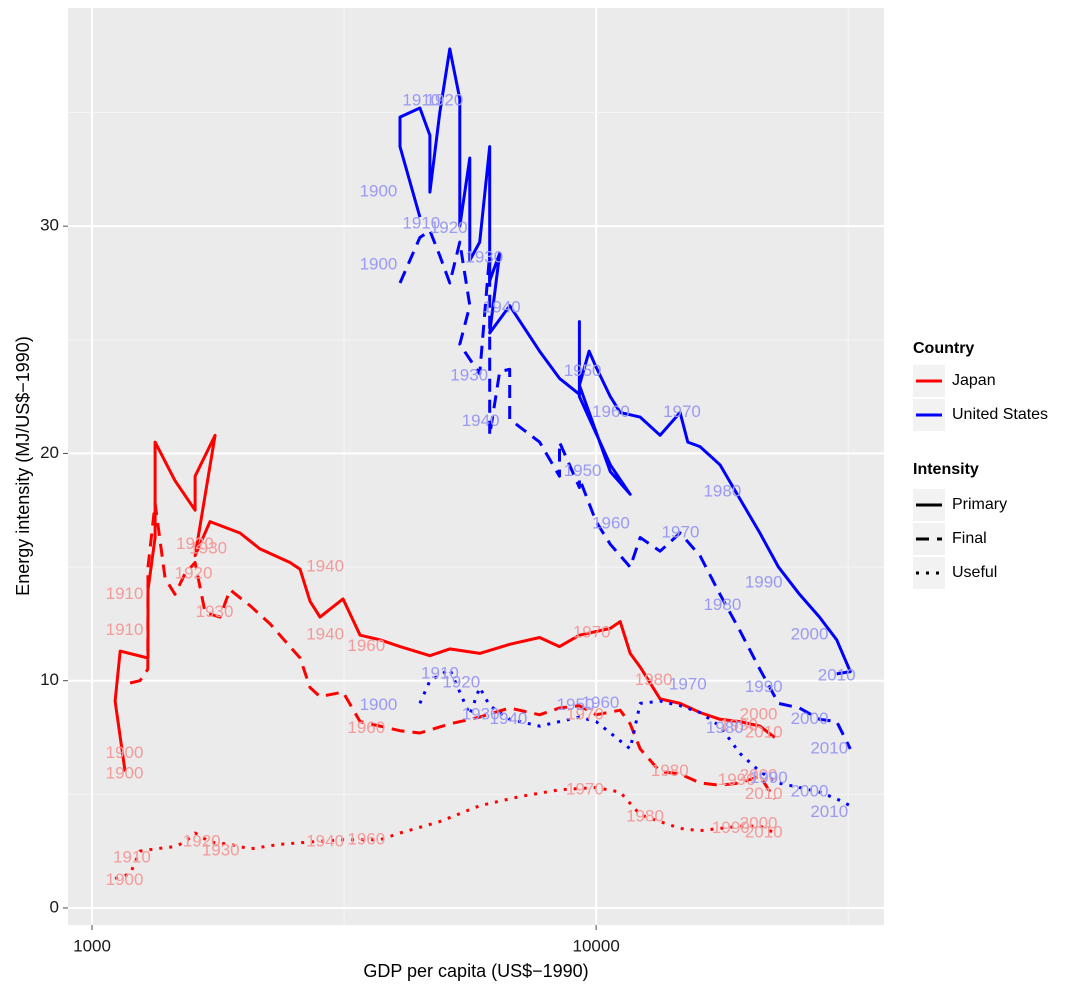 This screenshot has width=1073, height=987. Describe the element at coordinates (49, 225) in the screenshot. I see `y-tick-label: 30` at that location.